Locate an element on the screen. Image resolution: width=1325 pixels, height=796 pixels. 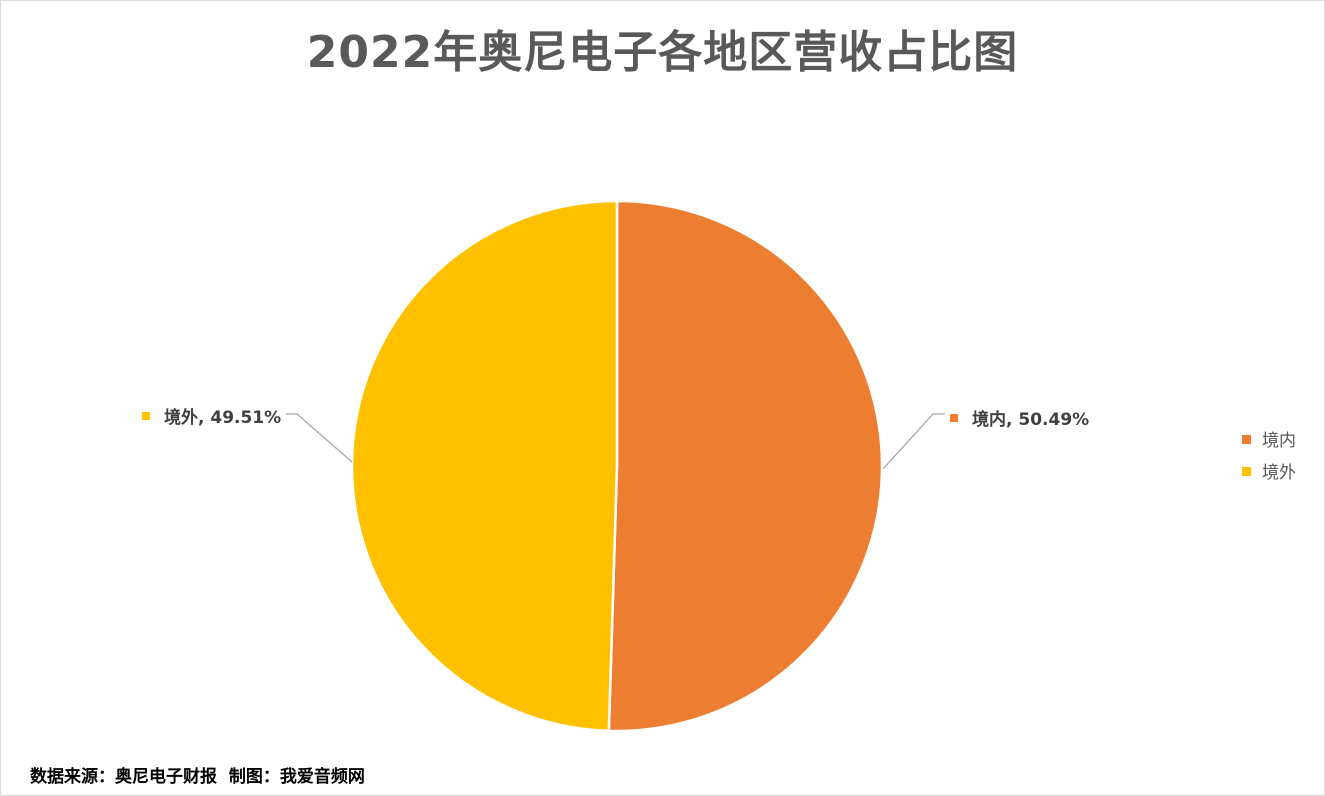
legend-item-outer: 境外 is located at coordinates (1269, 478).